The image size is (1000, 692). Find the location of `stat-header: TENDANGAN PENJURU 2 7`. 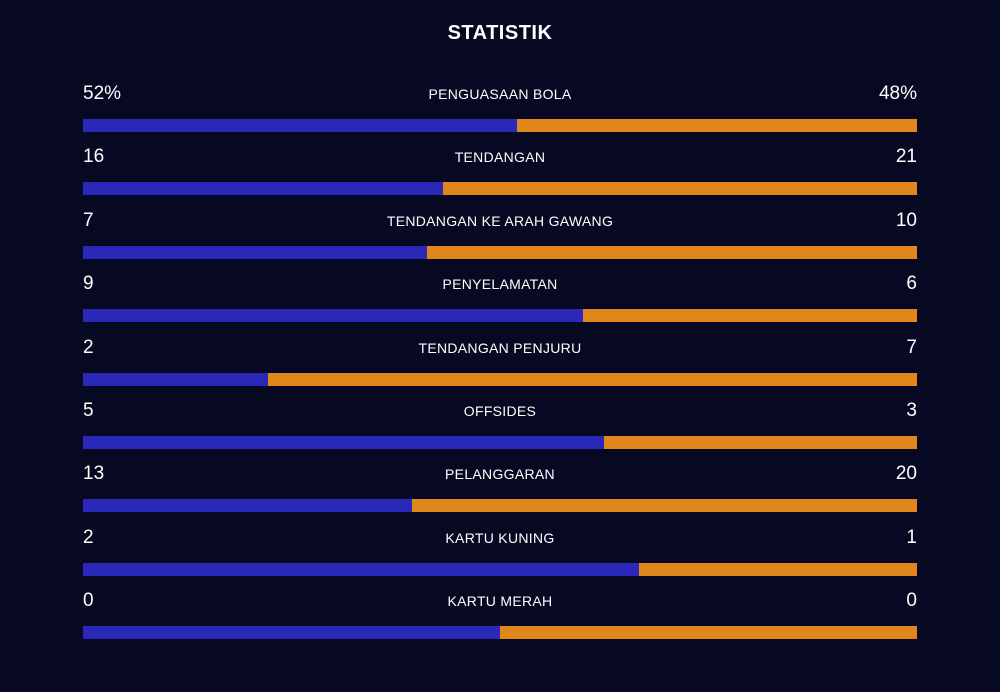

stat-header: TENDANGAN PENJURU 2 7 is located at coordinates (500, 348).